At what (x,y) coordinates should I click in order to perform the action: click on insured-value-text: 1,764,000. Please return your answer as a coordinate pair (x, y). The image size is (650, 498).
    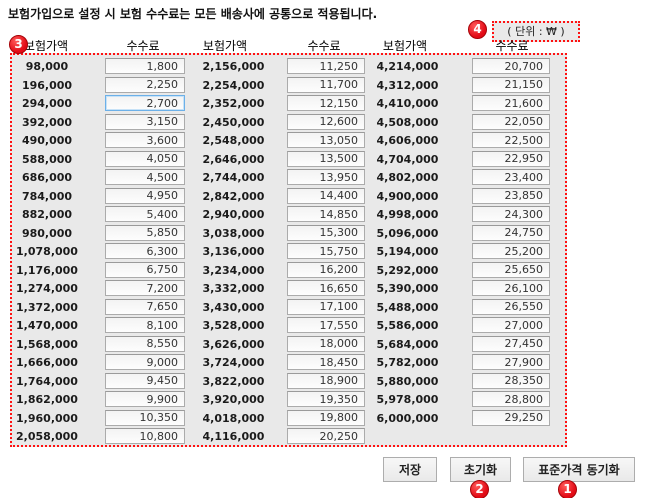
    Looking at the image, I should click on (47, 381).